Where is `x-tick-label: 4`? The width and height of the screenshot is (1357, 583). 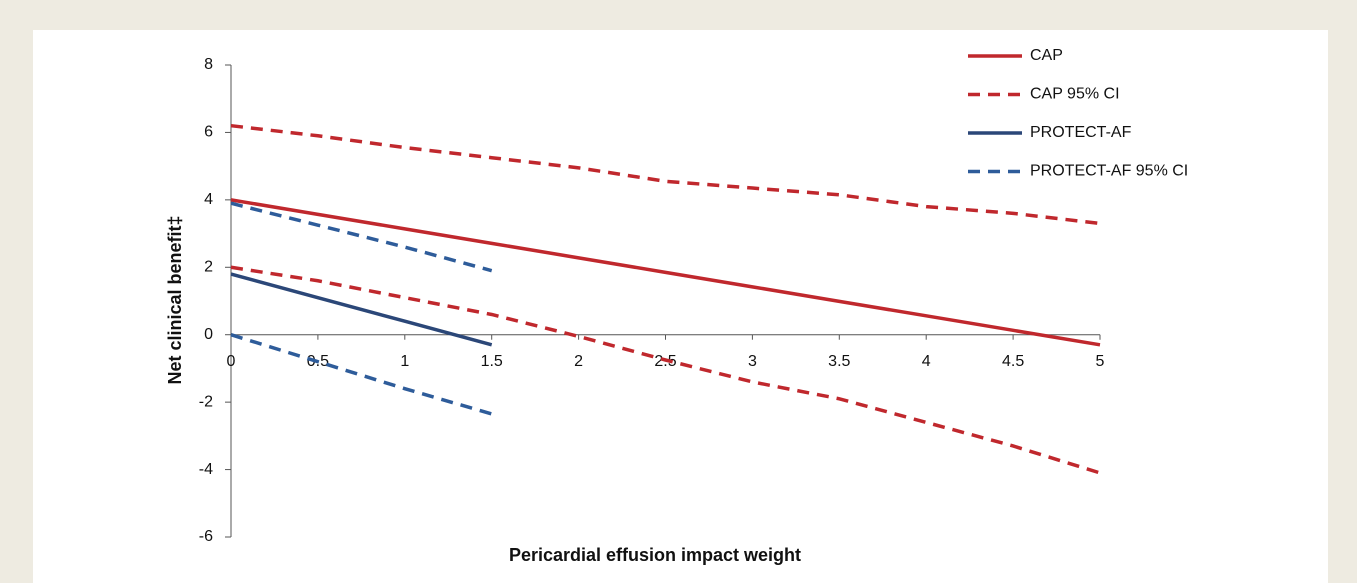
x-tick-label: 4 is located at coordinates (926, 361).